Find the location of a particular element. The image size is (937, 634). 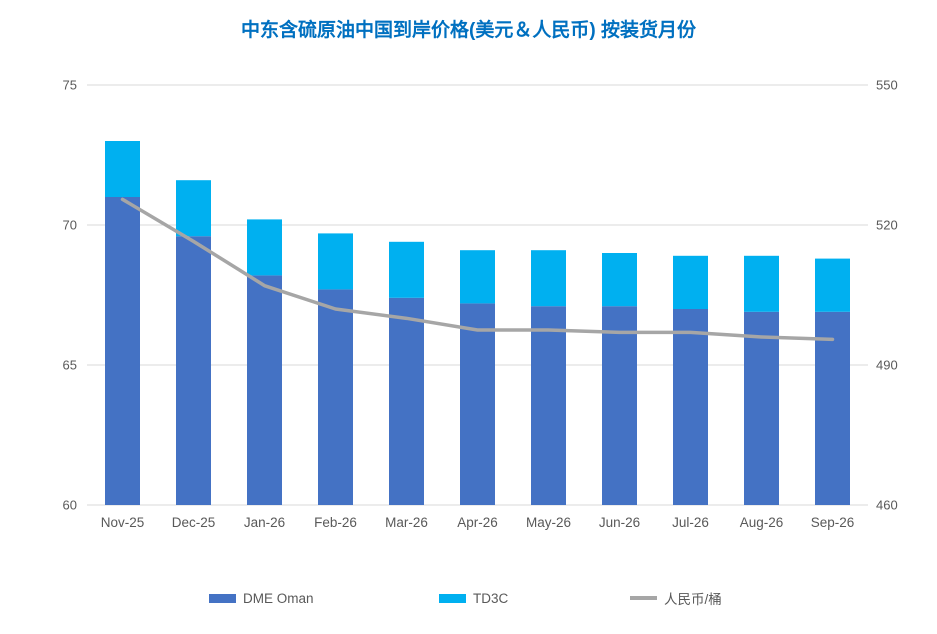

left-axis-tick-65: 65 is located at coordinates (70, 365).